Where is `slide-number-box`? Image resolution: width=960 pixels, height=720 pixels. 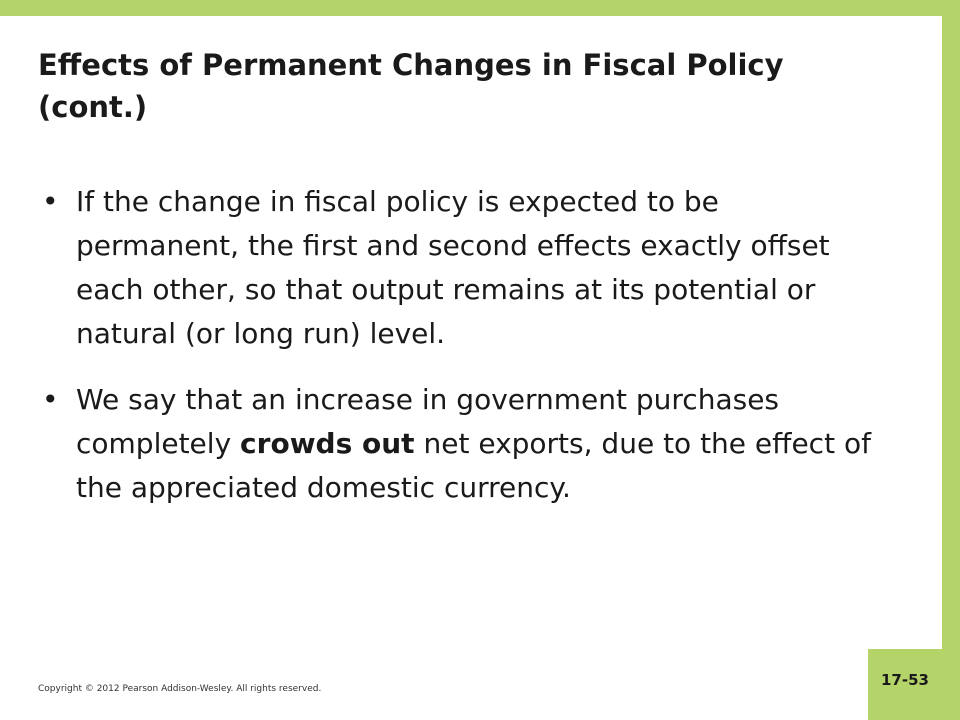
slide-number-box is located at coordinates (914, 684).